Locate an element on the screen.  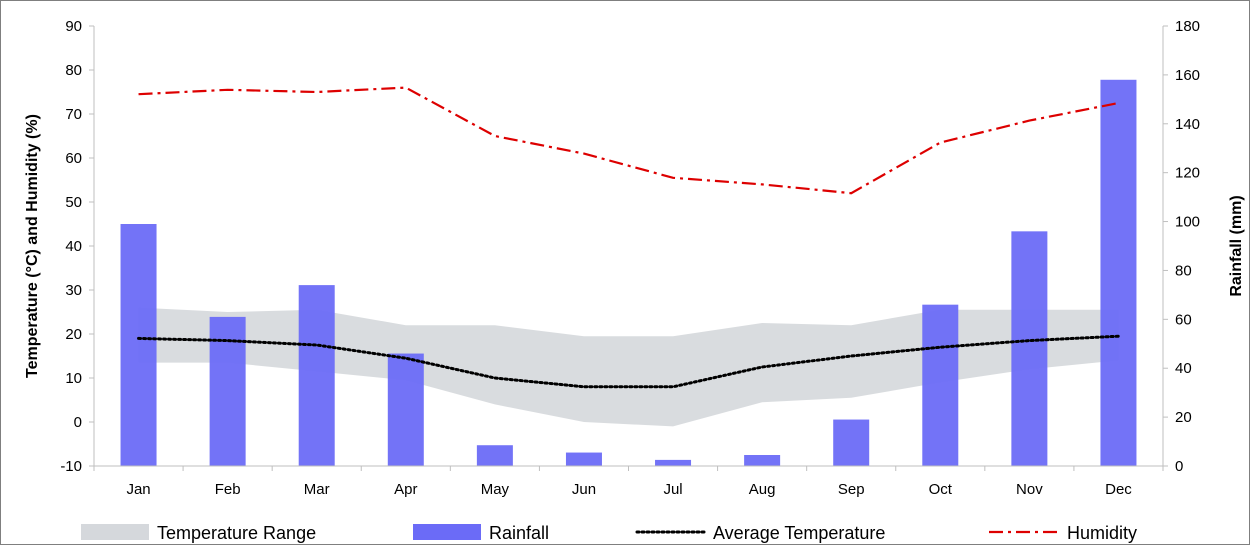
legend-label-rainfall: Rainfall is located at coordinates (519, 533).